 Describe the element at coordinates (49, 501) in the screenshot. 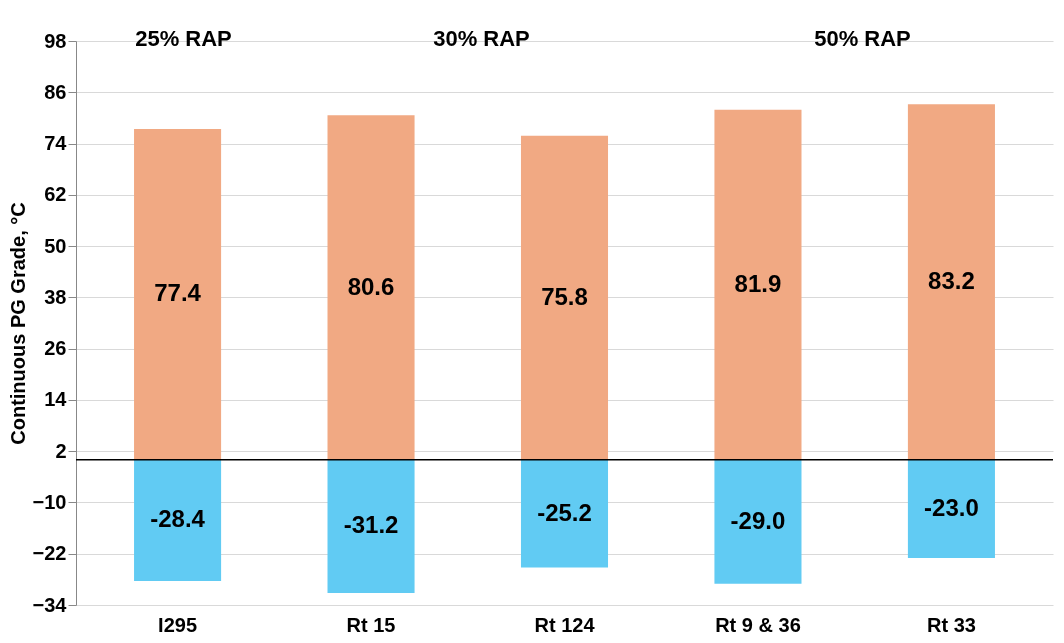

I see `y-tick-label: −10` at that location.